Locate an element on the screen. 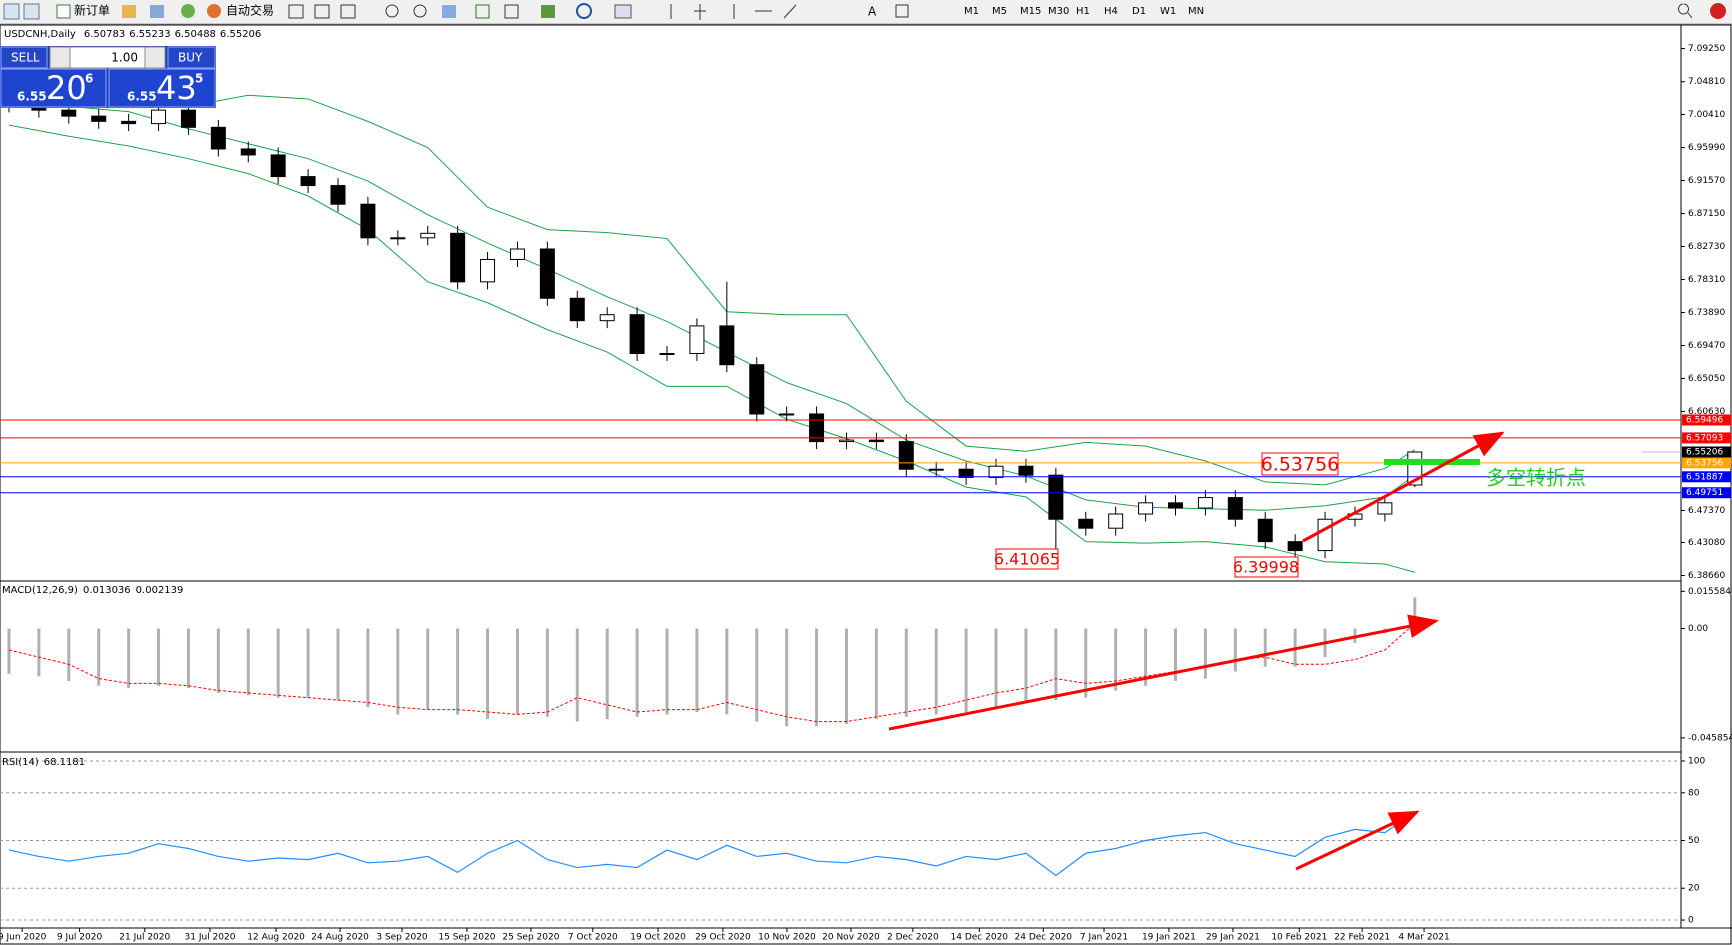  header-open: 6.50783 is located at coordinates (104, 34).